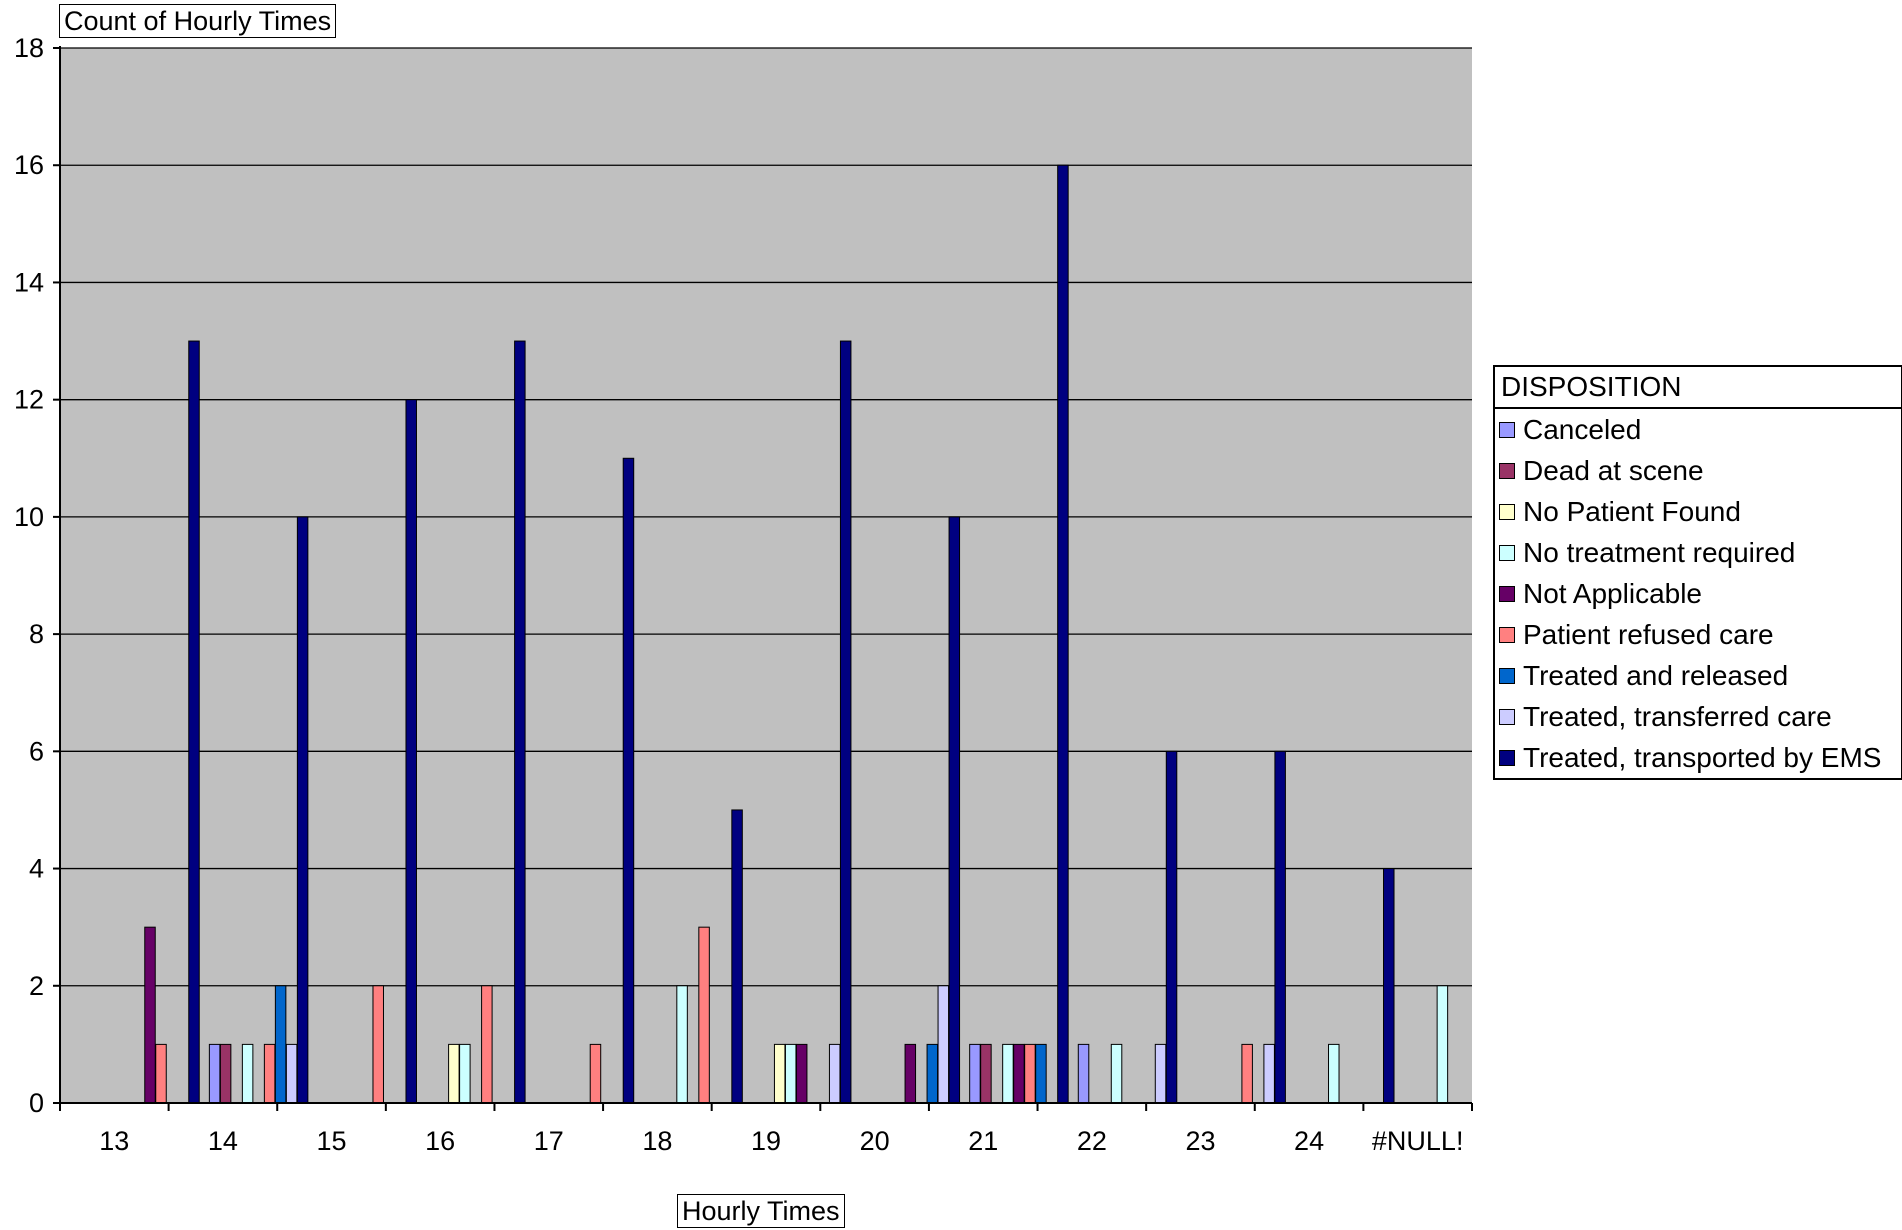  What do you see at coordinates (36, 869) in the screenshot?
I see `y-tick-label: 4` at bounding box center [36, 869].